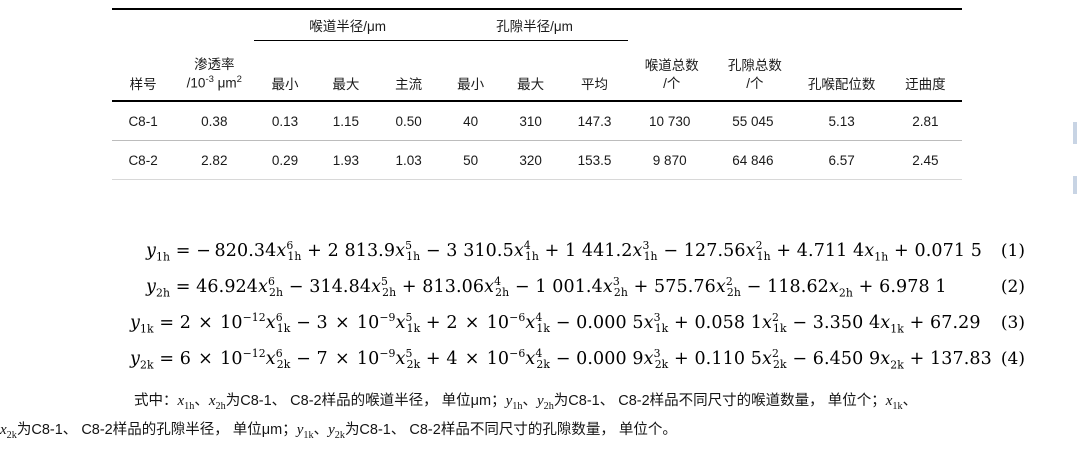 Image resolution: width=1077 pixels, height=472 pixels. What do you see at coordinates (531, 84) in the screenshot?
I see `col-header-pore-max: 最大` at bounding box center [531, 84].